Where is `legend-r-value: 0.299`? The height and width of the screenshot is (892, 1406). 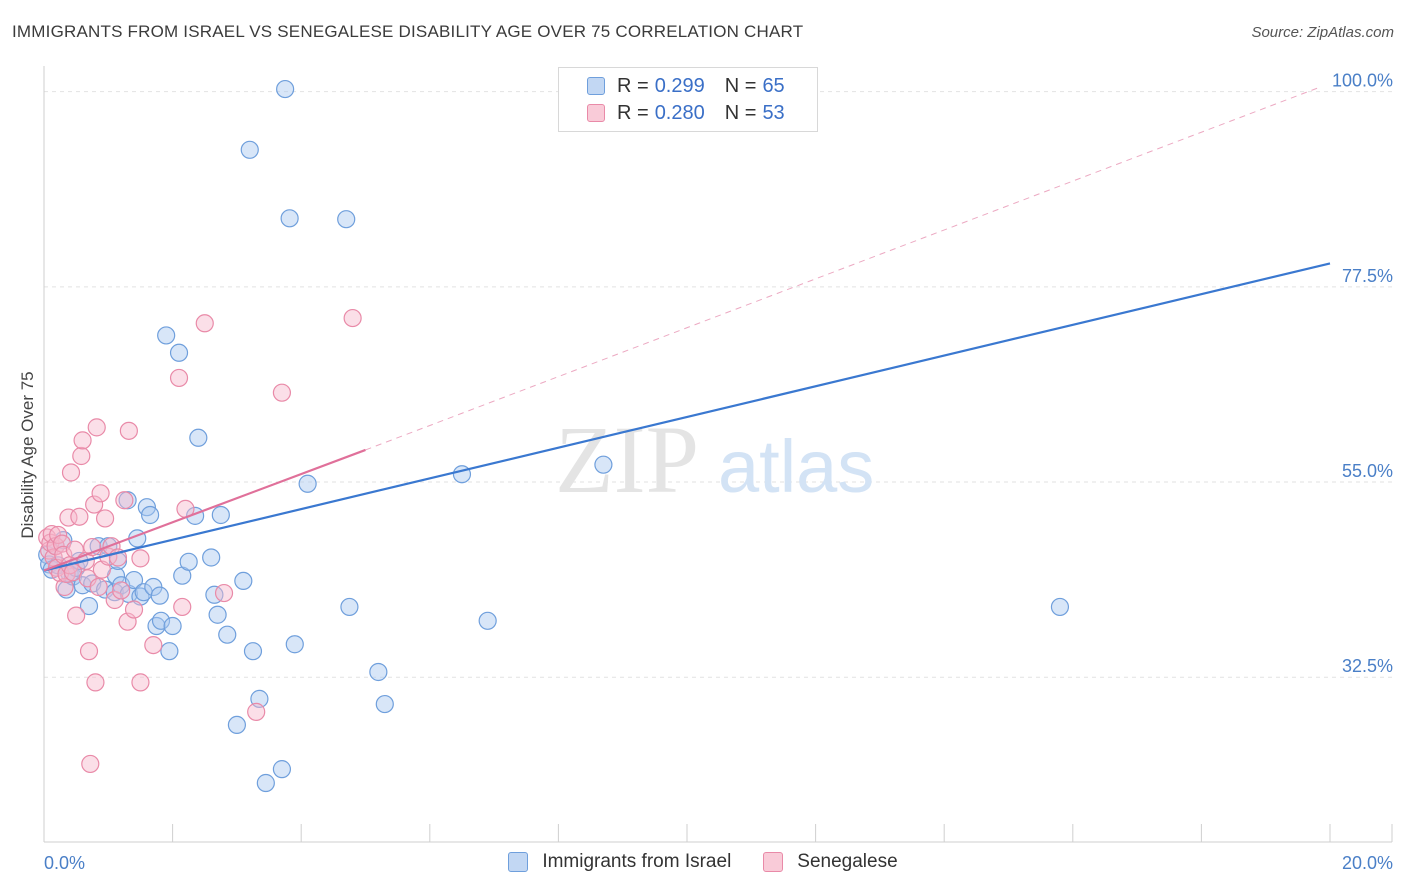
legend-r-value: 0.299 is located at coordinates (679, 85).